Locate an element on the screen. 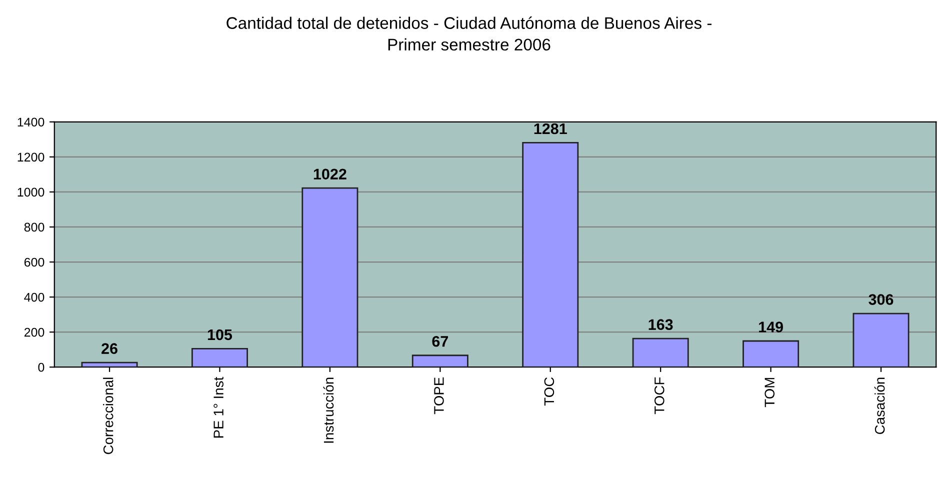 The image size is (938, 478). y-tick-label: 0 is located at coordinates (41, 367).